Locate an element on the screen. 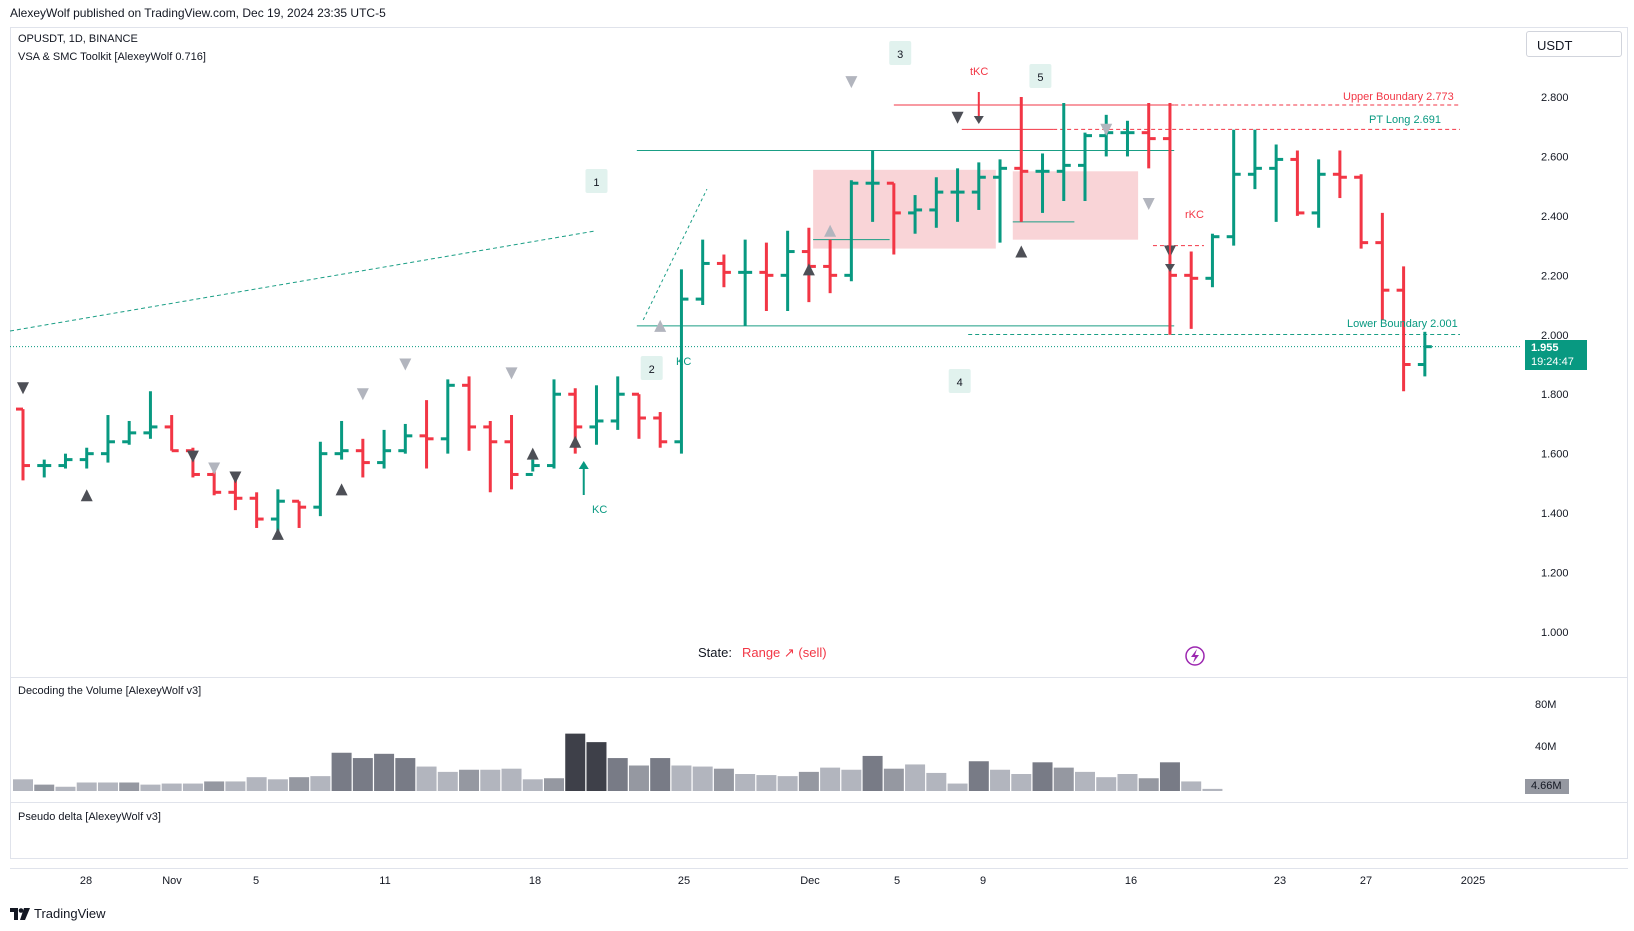 The image size is (1634, 931). currency-button: USDT is located at coordinates (1574, 44).